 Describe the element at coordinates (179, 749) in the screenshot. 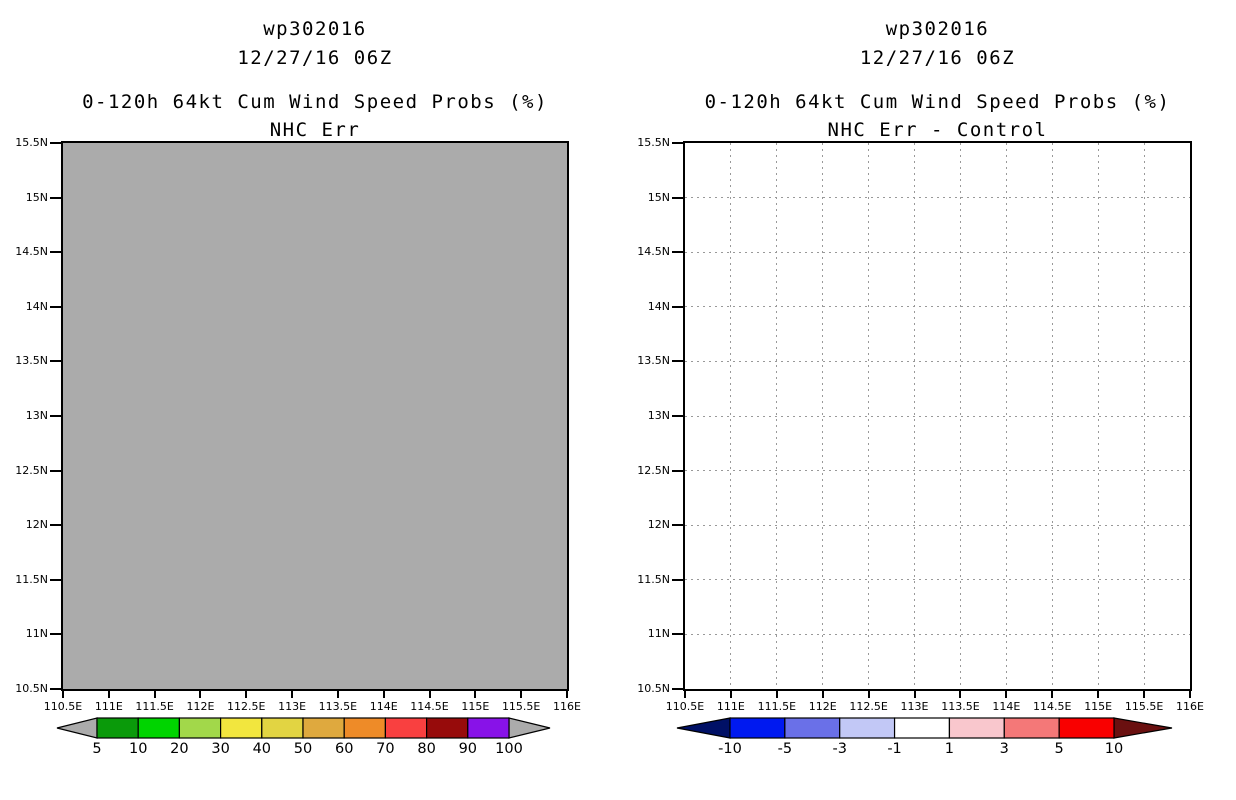

I see `colorbar-label: 20` at that location.